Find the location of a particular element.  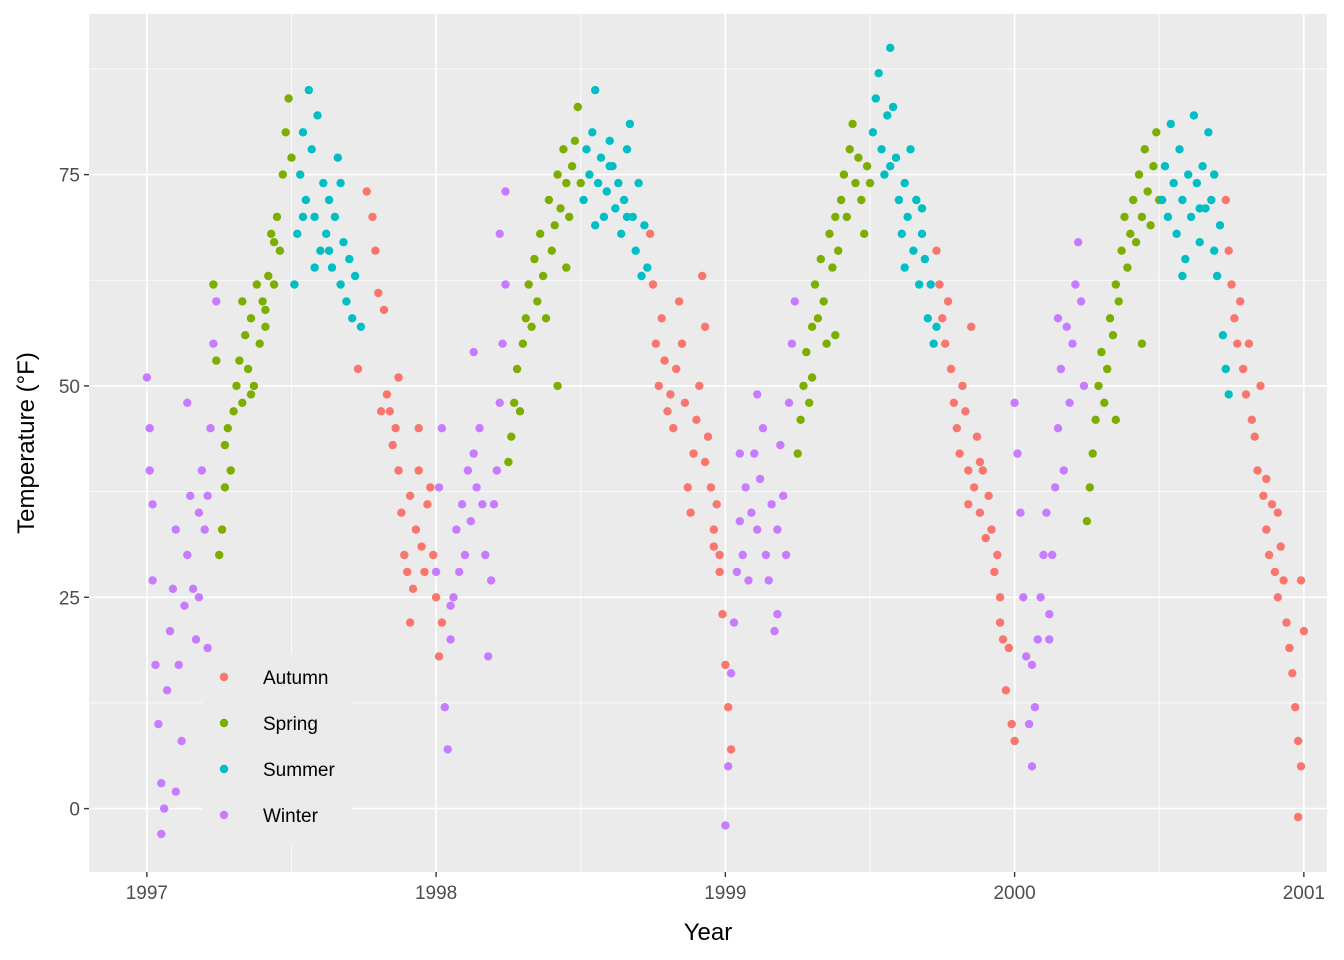

legend: Autumn Spring Summer Winter is located at coordinates (277, 750).